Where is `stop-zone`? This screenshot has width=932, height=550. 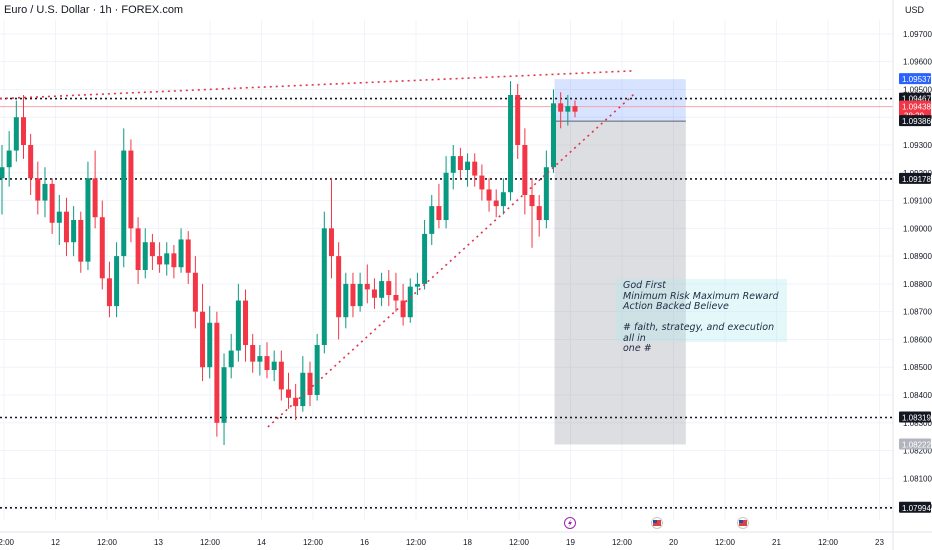 stop-zone is located at coordinates (620, 283).